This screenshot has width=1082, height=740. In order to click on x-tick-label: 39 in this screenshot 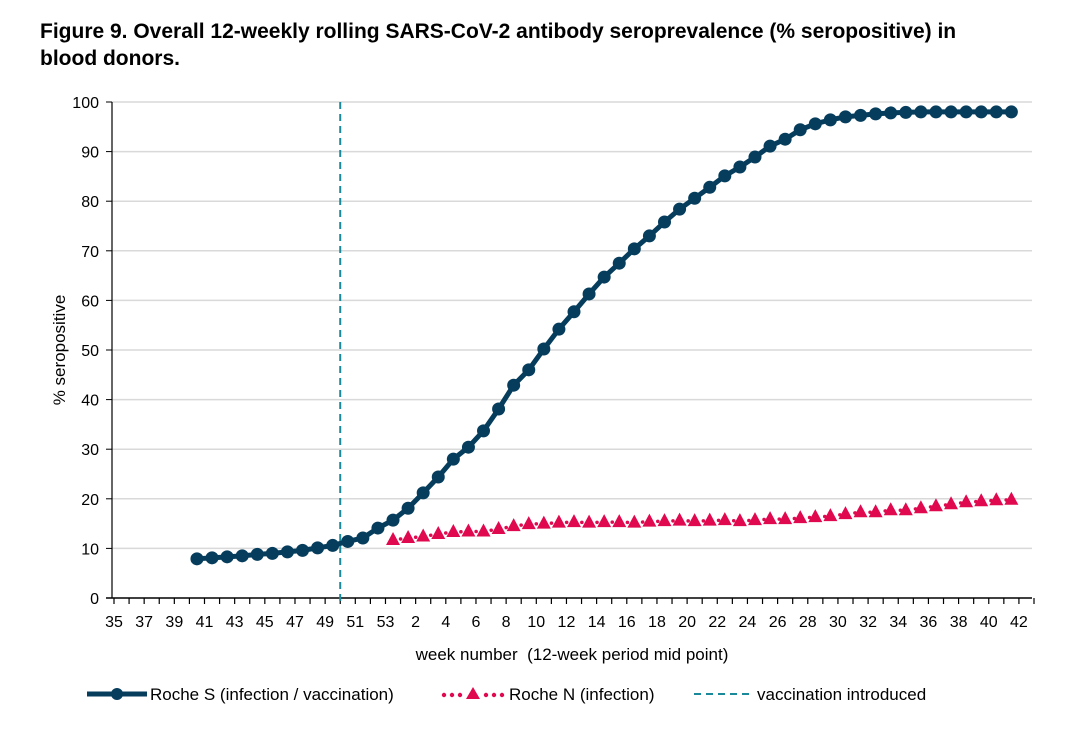, I will do `click(174, 622)`.